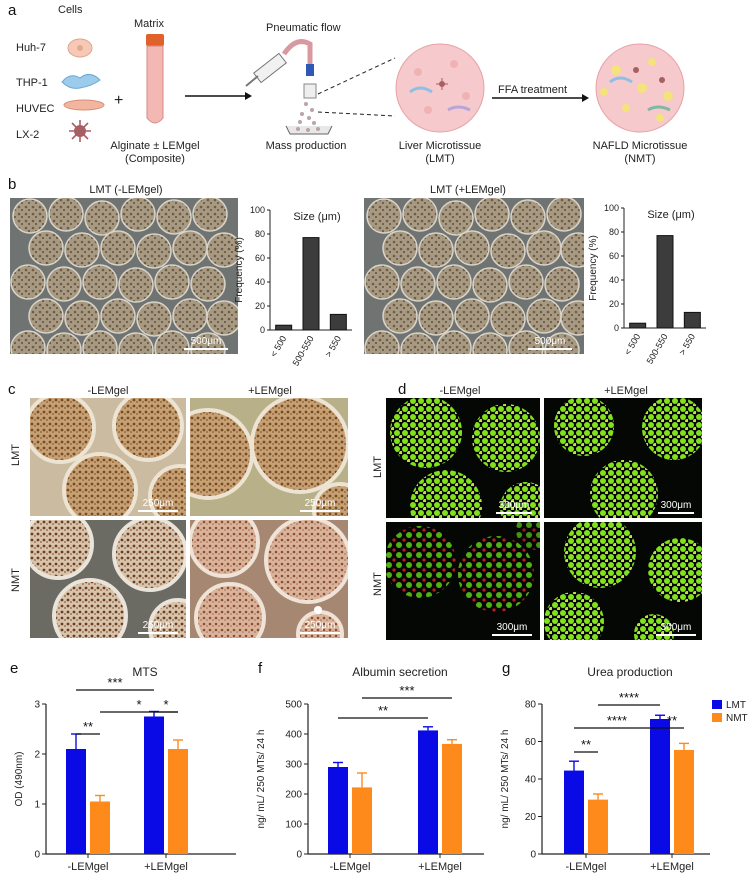 The height and width of the screenshot is (892, 756). I want to click on cell-label: LX-2, so click(28, 135).